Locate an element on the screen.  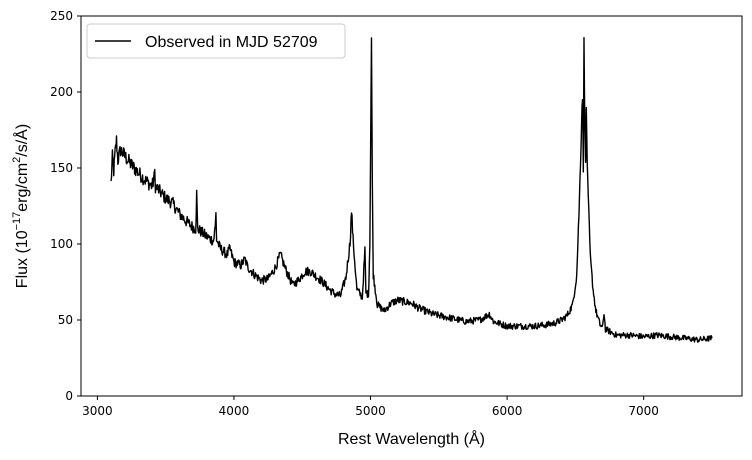
x-tick-label: 7000 is located at coordinates (643, 411).